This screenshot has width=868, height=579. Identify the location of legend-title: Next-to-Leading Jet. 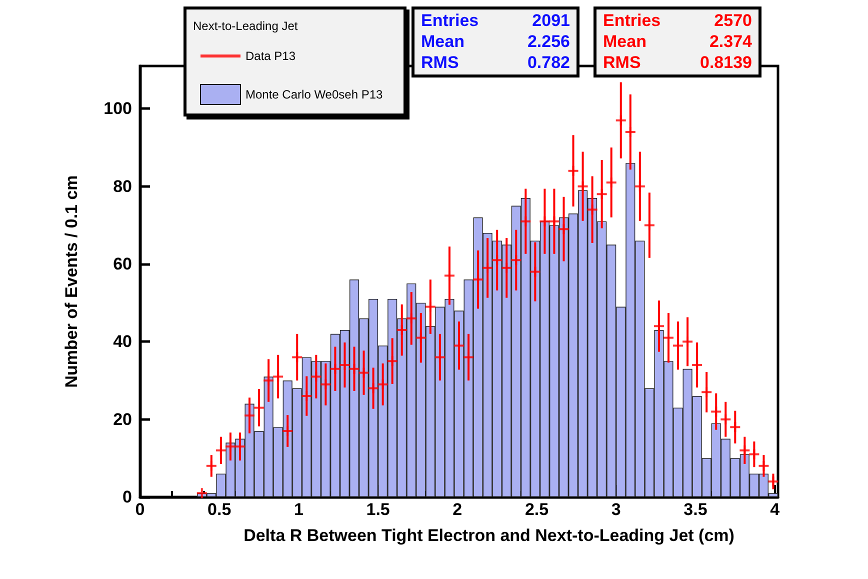
(245, 26).